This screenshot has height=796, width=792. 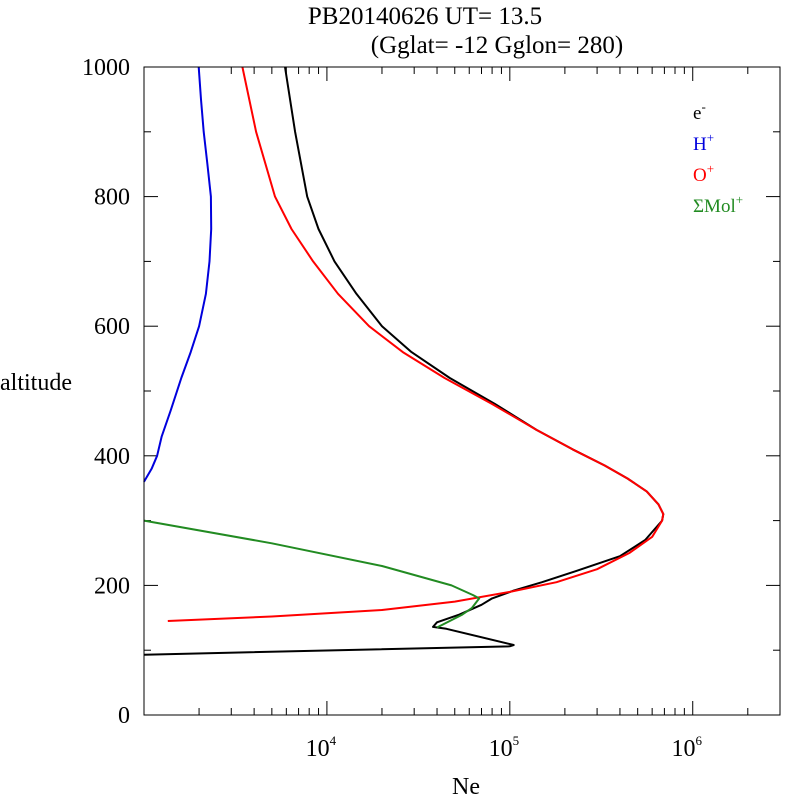 I want to click on y-tick-labels: 0 200 400 600 800 1000, so click(x=106, y=392).